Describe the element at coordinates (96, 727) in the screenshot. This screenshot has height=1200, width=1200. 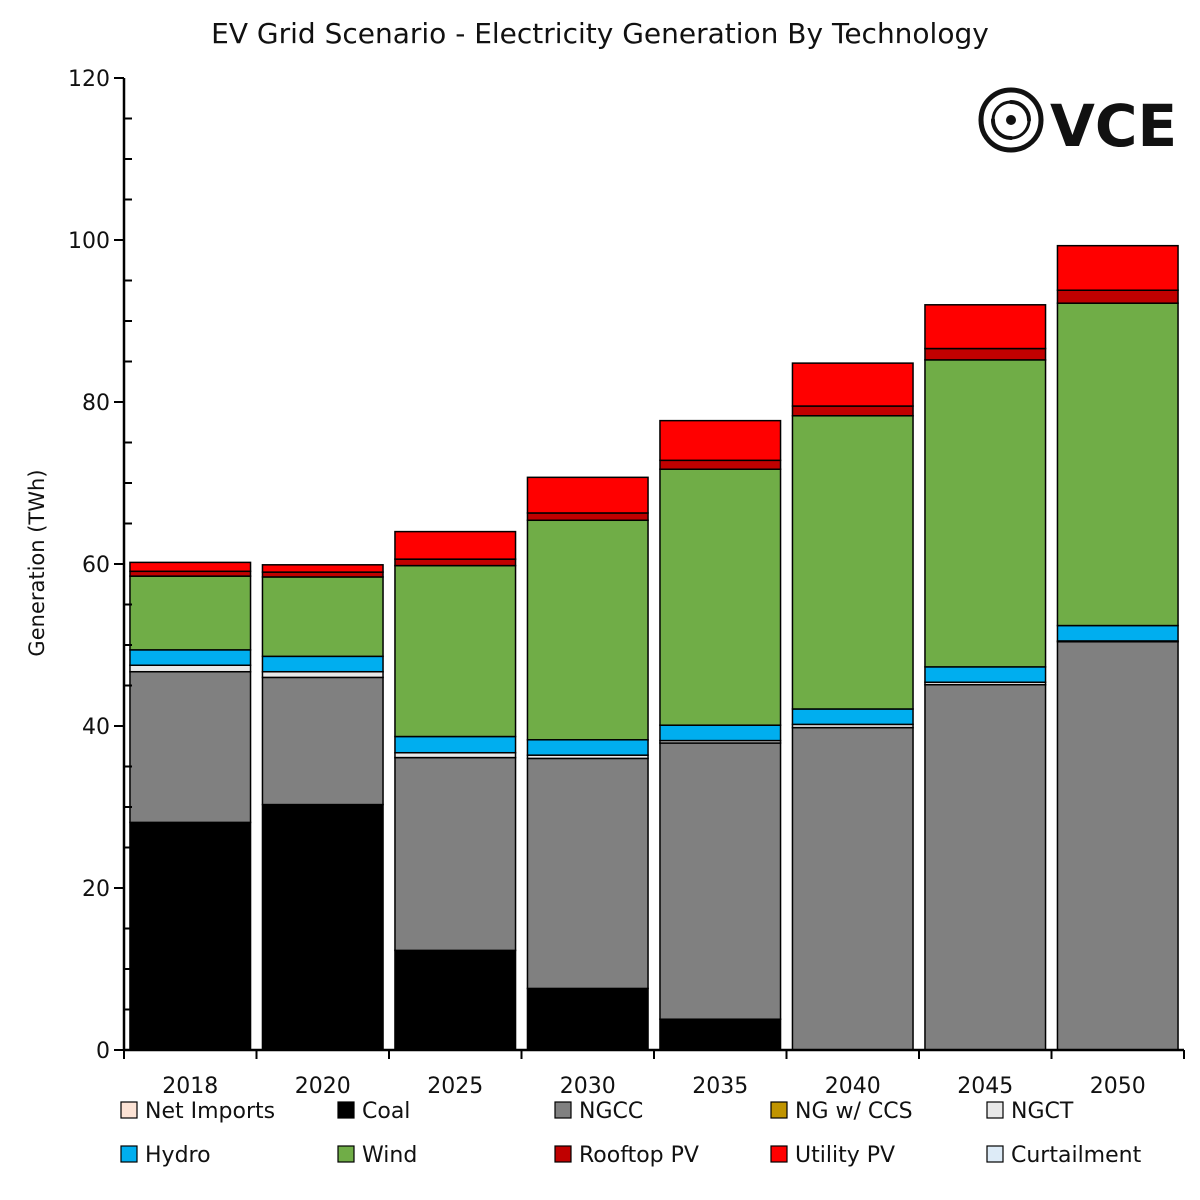
I see `y-tick-label: 40` at that location.